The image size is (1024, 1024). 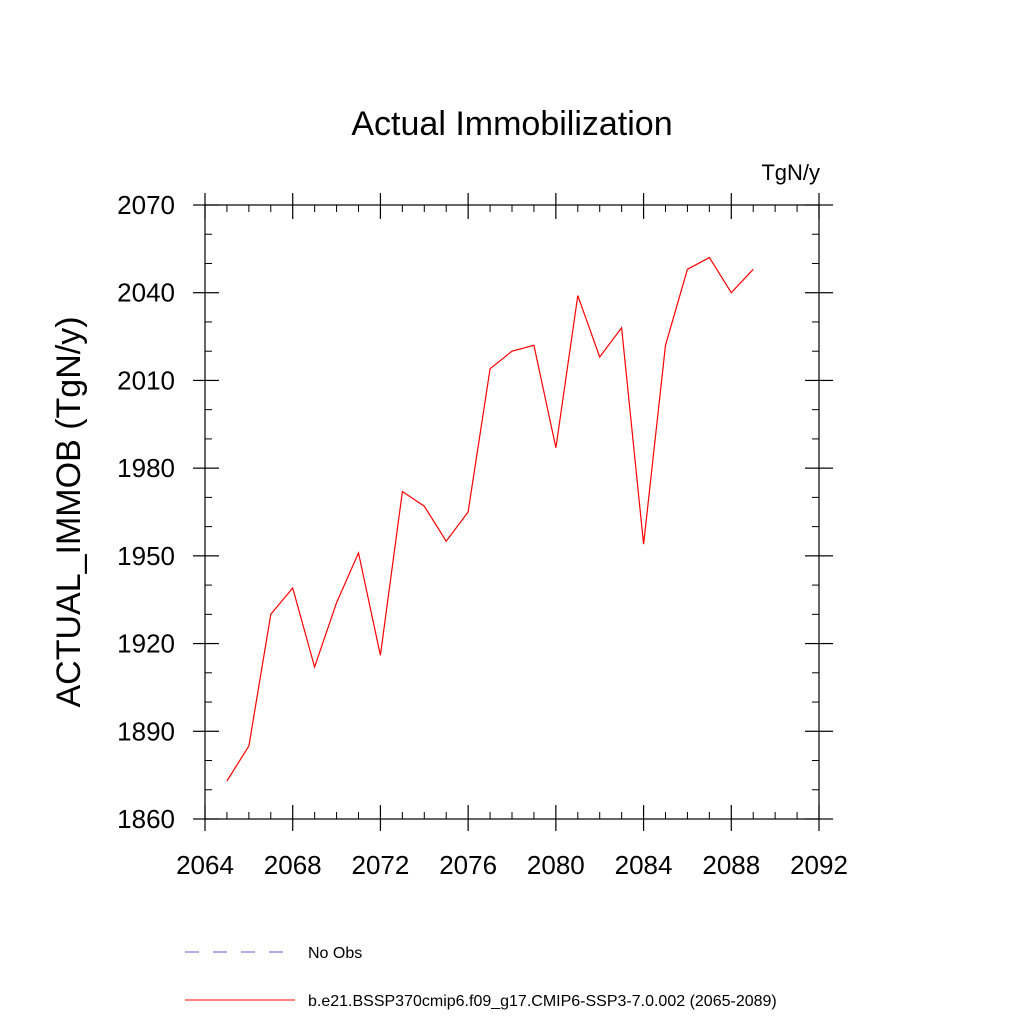 I want to click on y-tick-label: 1980, so click(x=146, y=468).